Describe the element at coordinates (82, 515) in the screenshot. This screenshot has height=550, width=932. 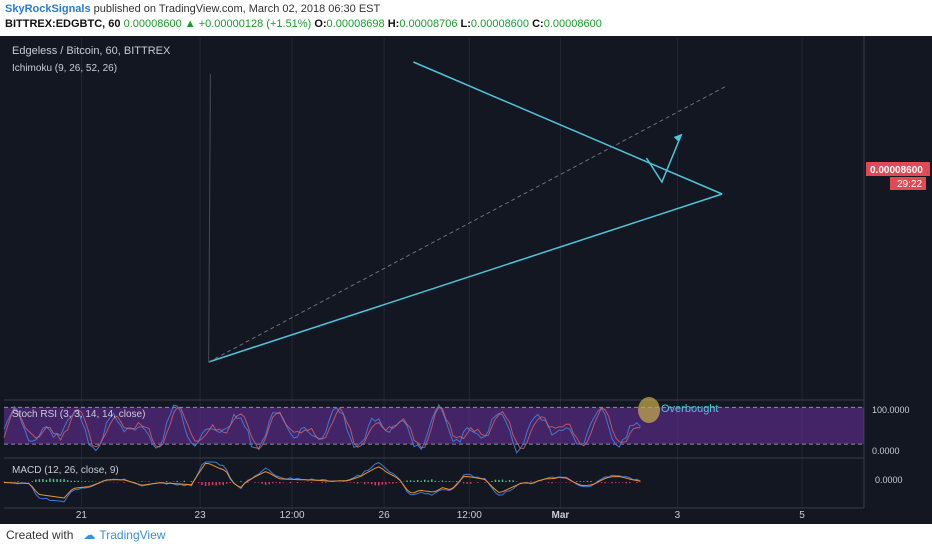
I see `time-tick-label: 21` at that location.